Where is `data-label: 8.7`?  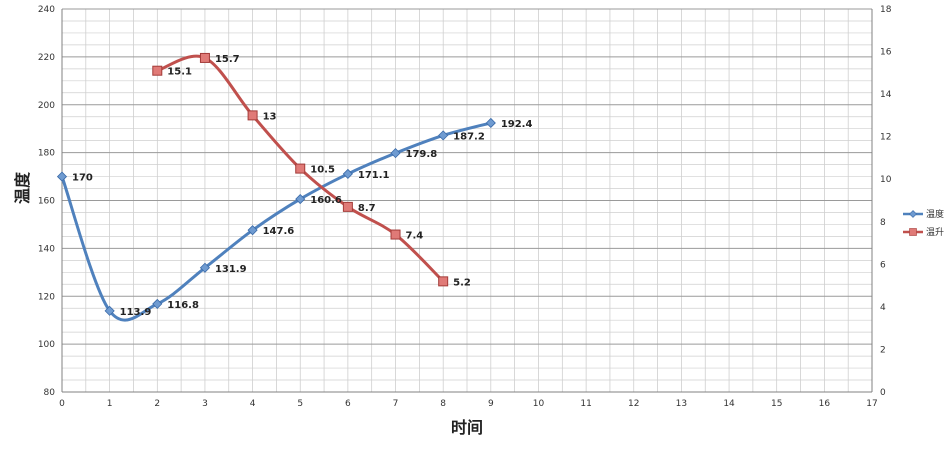
data-label: 8.7 is located at coordinates (367, 208).